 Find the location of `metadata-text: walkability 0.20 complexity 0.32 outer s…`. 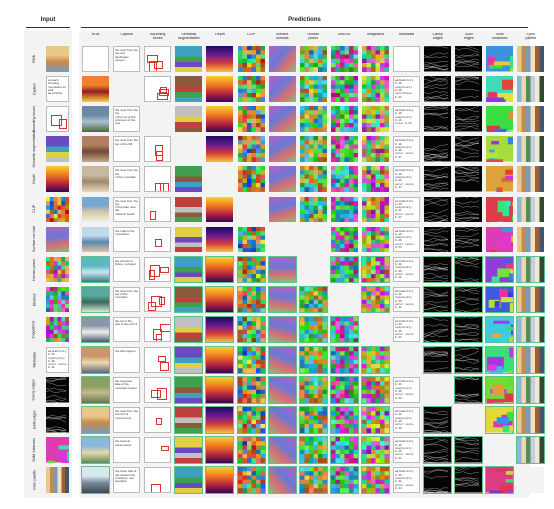

metadata-text: walkability 0.20 complexity 0.32 outer s… is located at coordinates (404, 480).